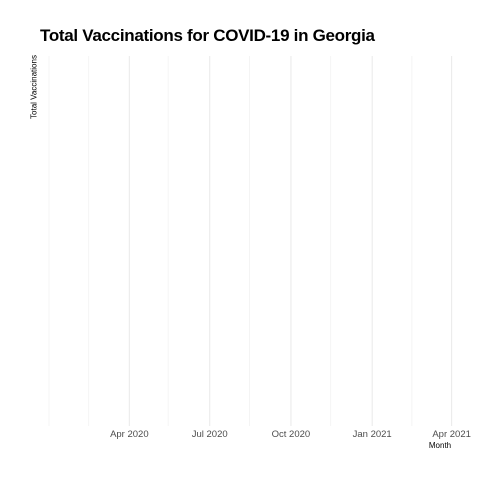 This screenshot has height=480, width=480. What do you see at coordinates (372, 434) in the screenshot?
I see `x-tick-label: Jan 2021` at bounding box center [372, 434].